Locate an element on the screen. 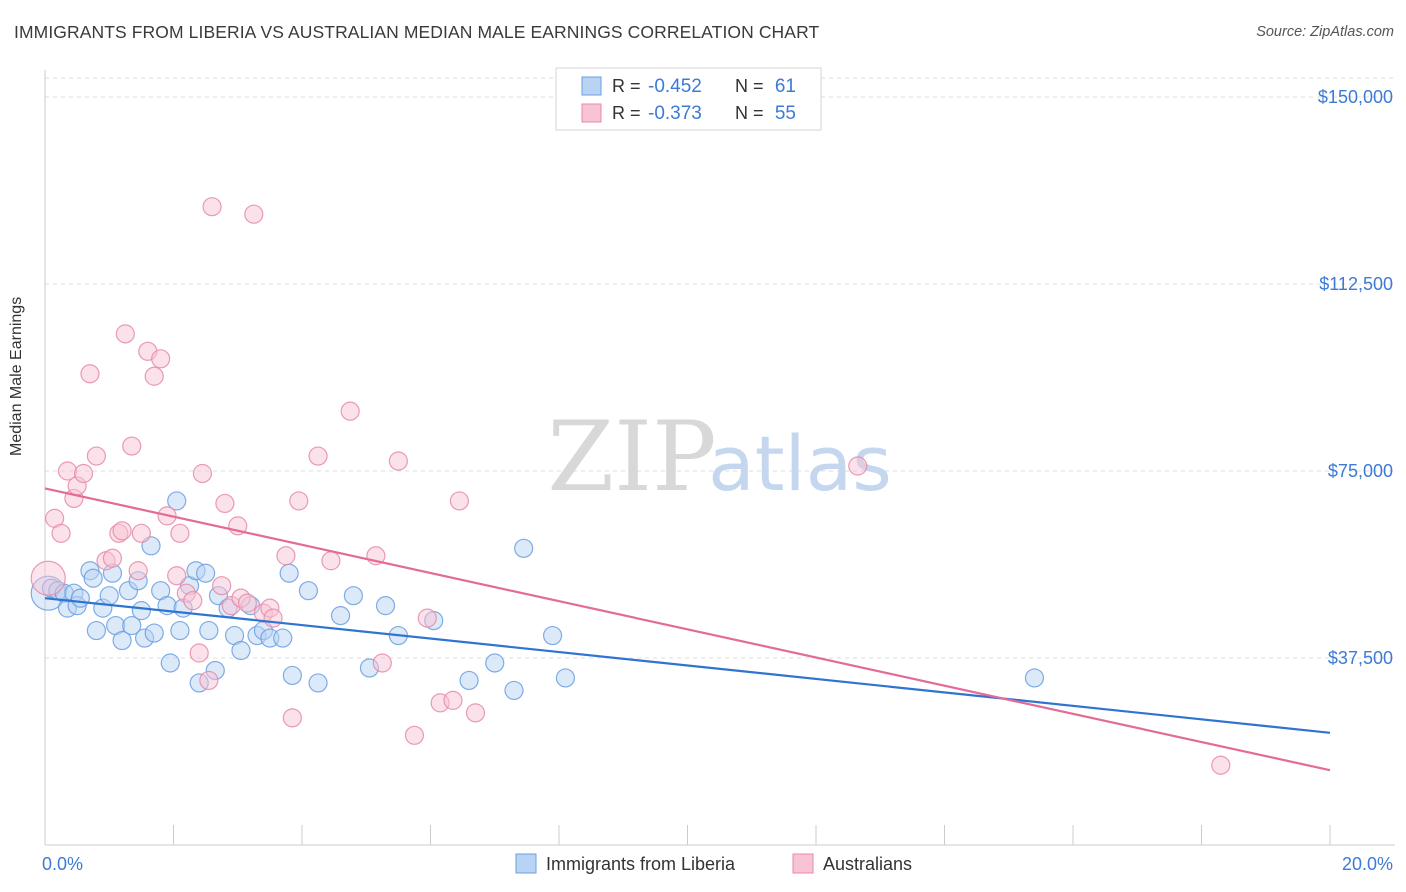  x-tick-labels: 0.0% 20.0% is located at coordinates (717, 864).